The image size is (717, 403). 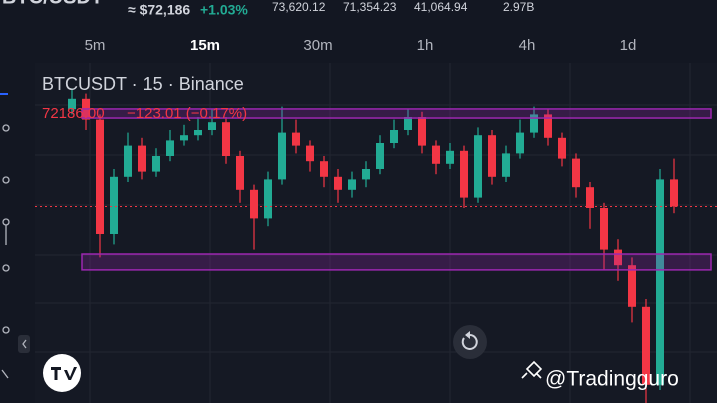 What do you see at coordinates (95, 45) in the screenshot?
I see `timeframe: 5m` at bounding box center [95, 45].